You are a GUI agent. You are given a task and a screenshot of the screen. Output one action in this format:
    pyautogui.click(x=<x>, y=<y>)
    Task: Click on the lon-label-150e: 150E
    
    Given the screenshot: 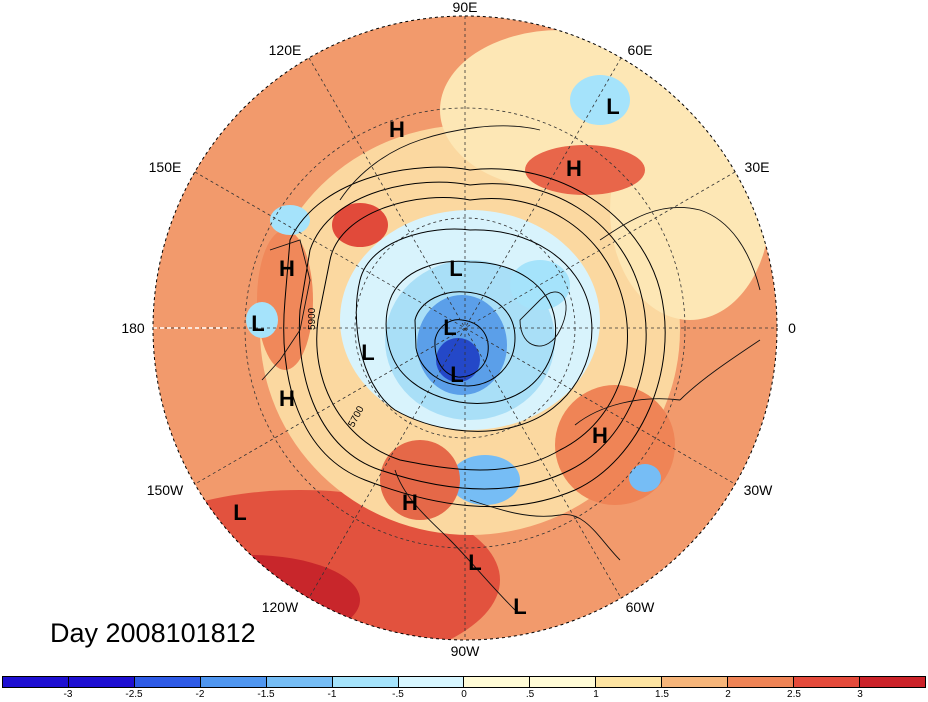 What is the action you would take?
    pyautogui.click(x=165, y=167)
    